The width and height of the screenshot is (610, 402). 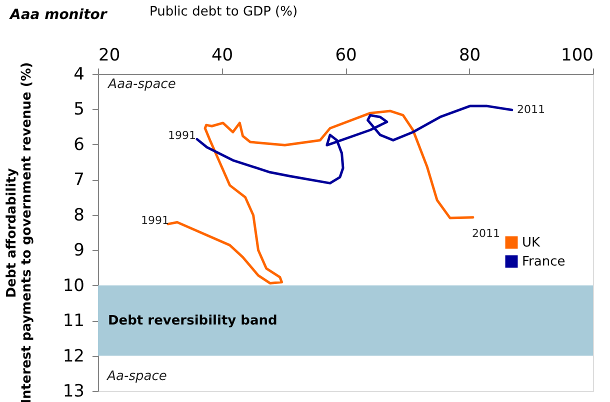 What do you see at coordinates (355, 144) in the screenshot?
I see `line-series` at bounding box center [355, 144].